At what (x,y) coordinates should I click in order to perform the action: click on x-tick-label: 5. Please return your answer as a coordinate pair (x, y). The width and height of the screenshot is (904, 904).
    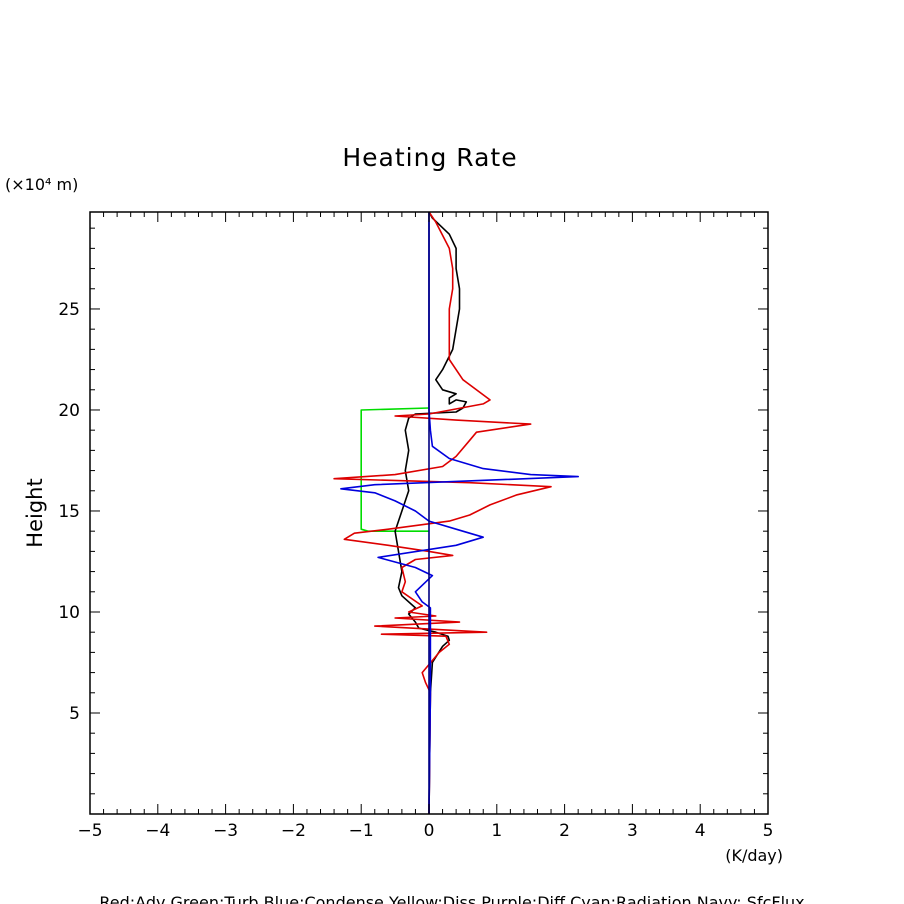
    Looking at the image, I should click on (768, 831).